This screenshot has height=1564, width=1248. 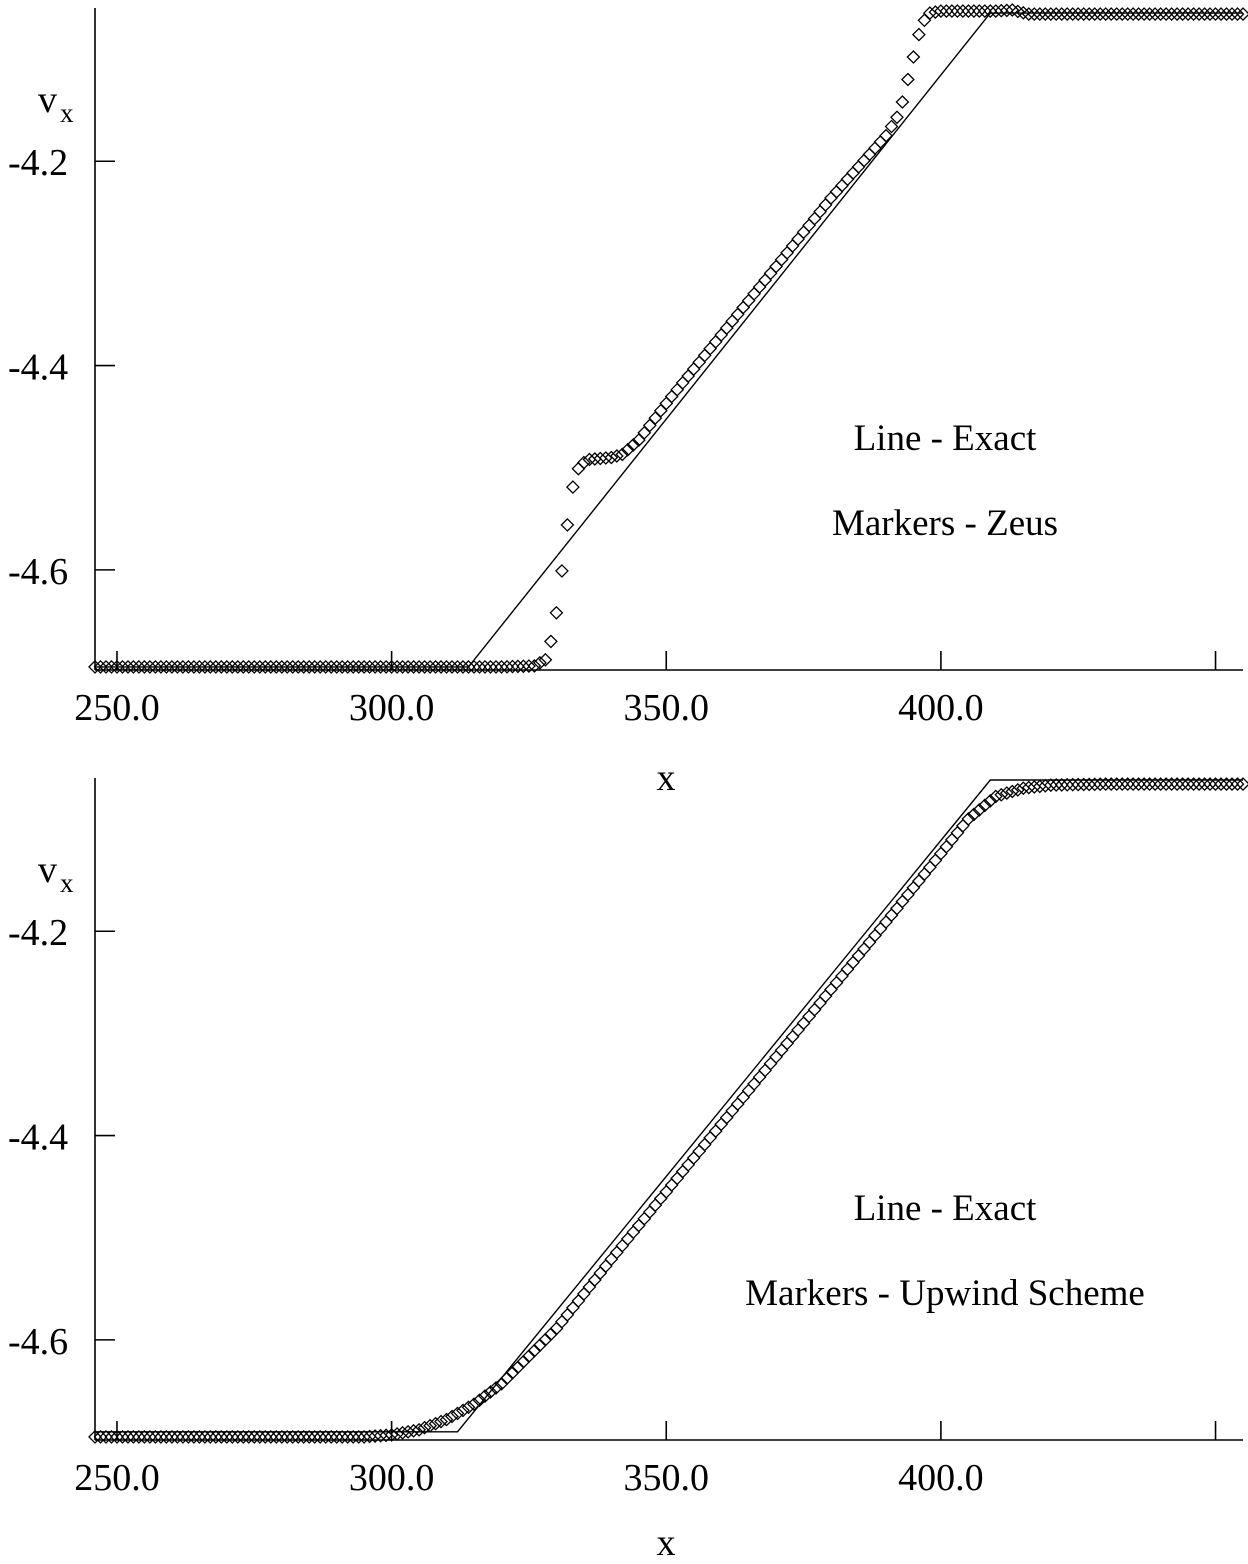 What do you see at coordinates (47, 100) in the screenshot?
I see `y-axis-label: v` at bounding box center [47, 100].